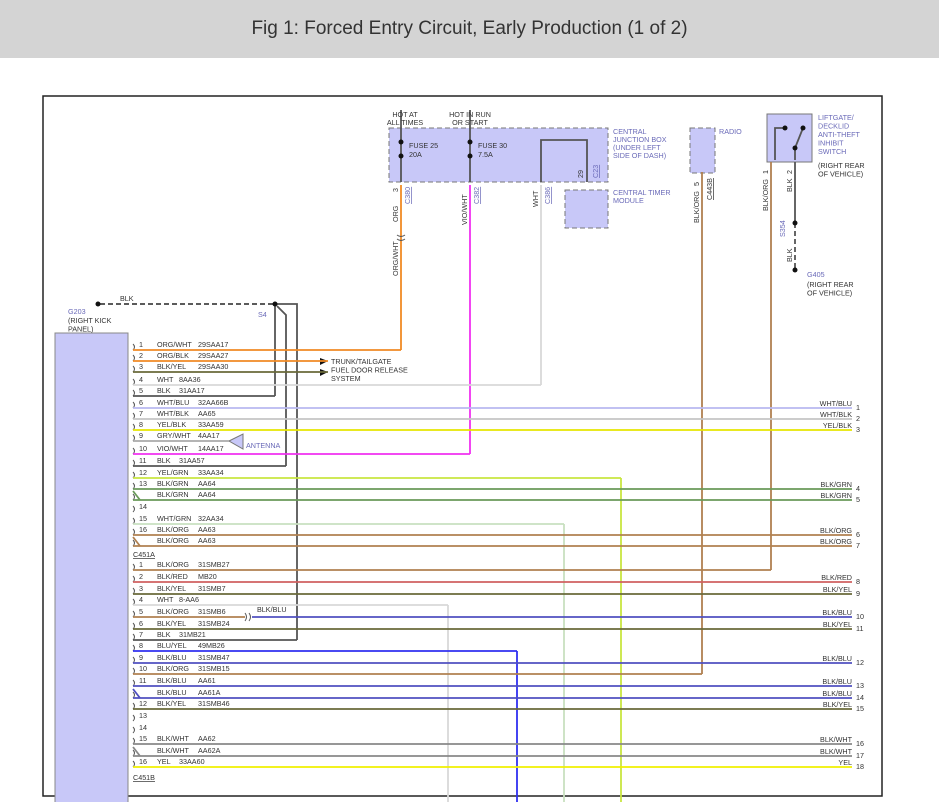  Describe the element at coordinates (696, 207) in the screenshot. I see `radio-wire-color: BLK/ORG` at that location.